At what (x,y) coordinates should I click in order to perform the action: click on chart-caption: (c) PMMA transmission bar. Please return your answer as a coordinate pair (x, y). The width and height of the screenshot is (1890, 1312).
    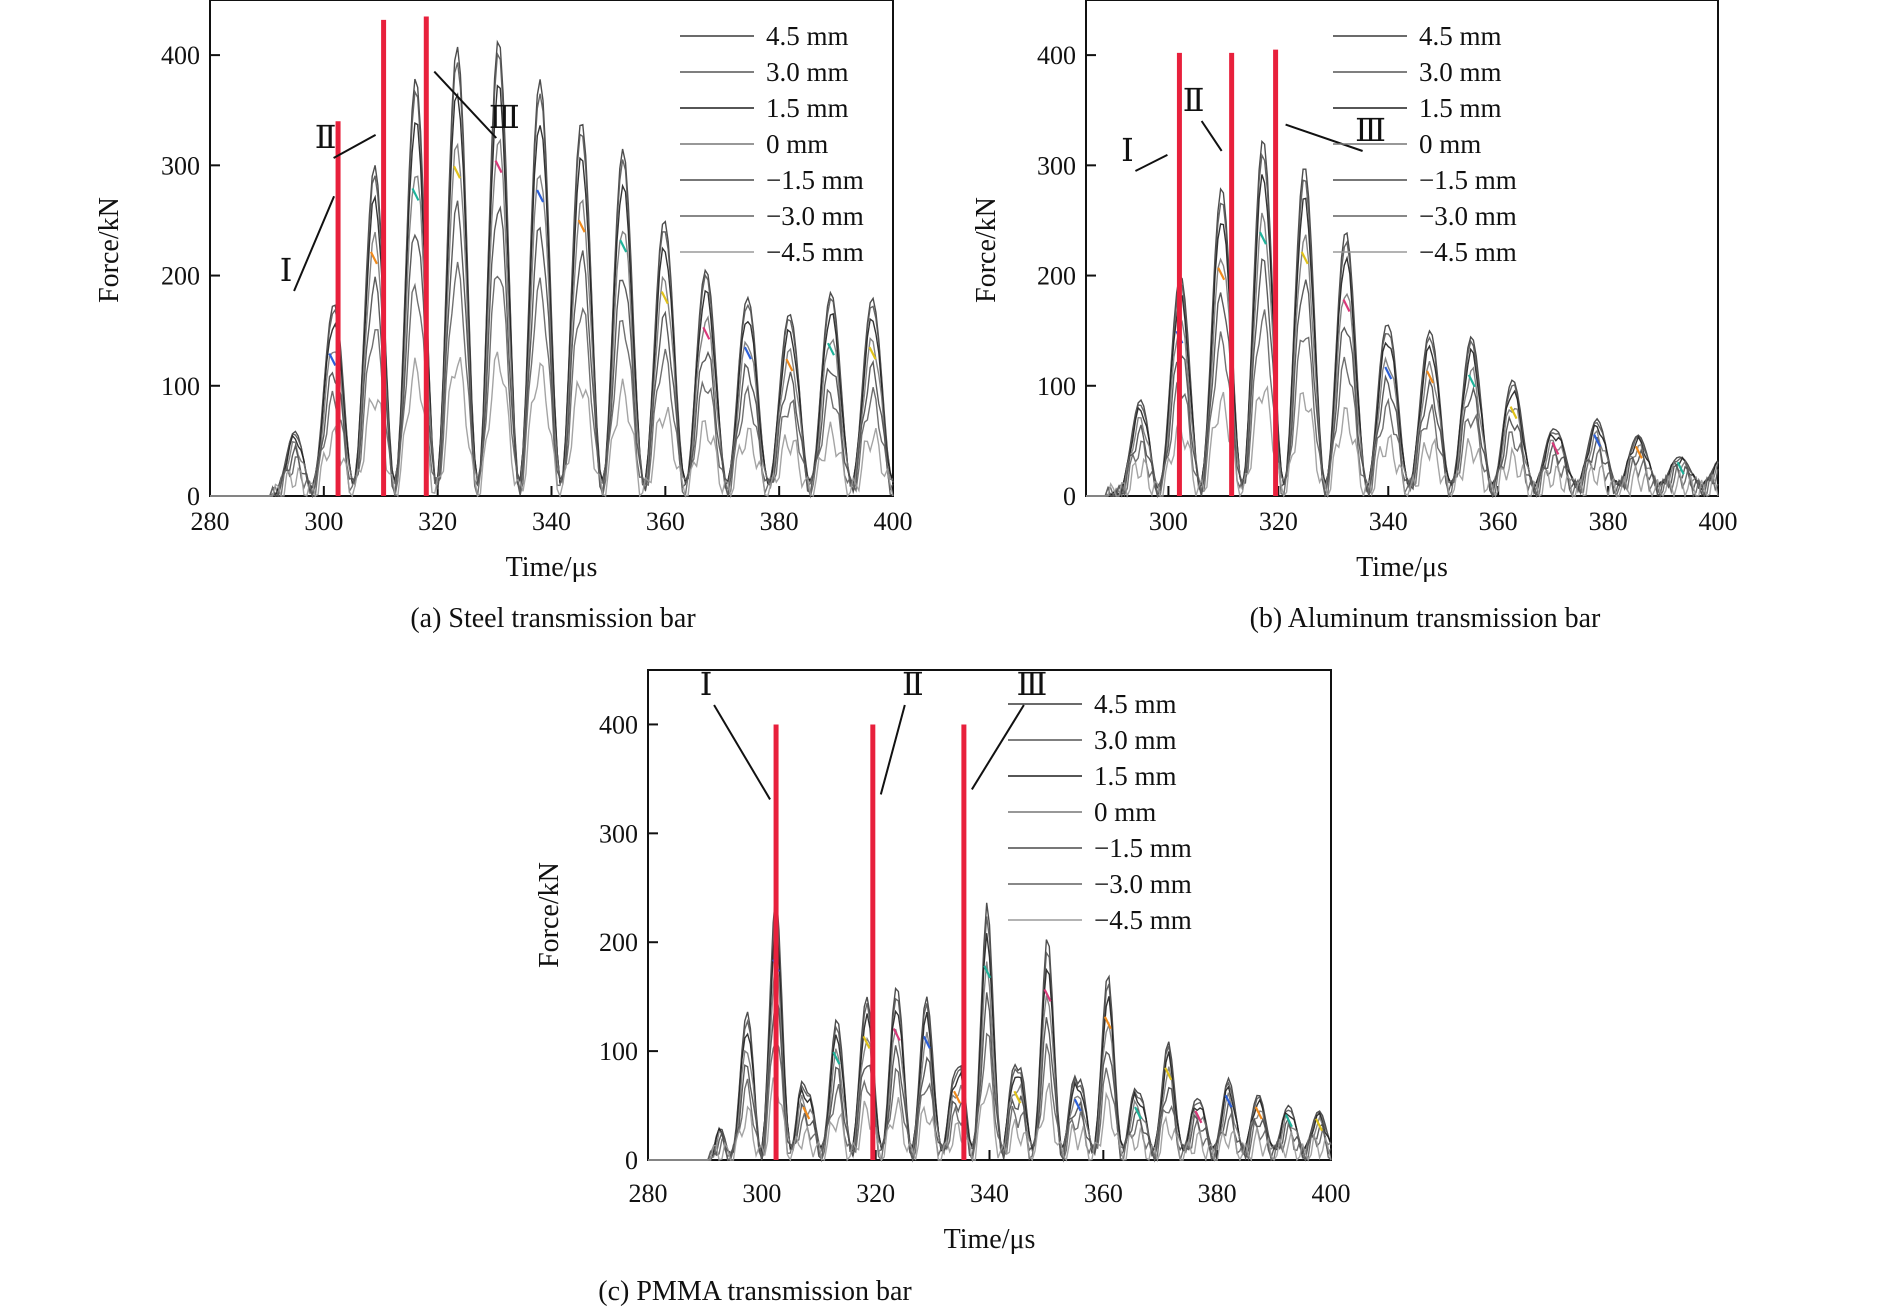
    Looking at the image, I should click on (755, 1291).